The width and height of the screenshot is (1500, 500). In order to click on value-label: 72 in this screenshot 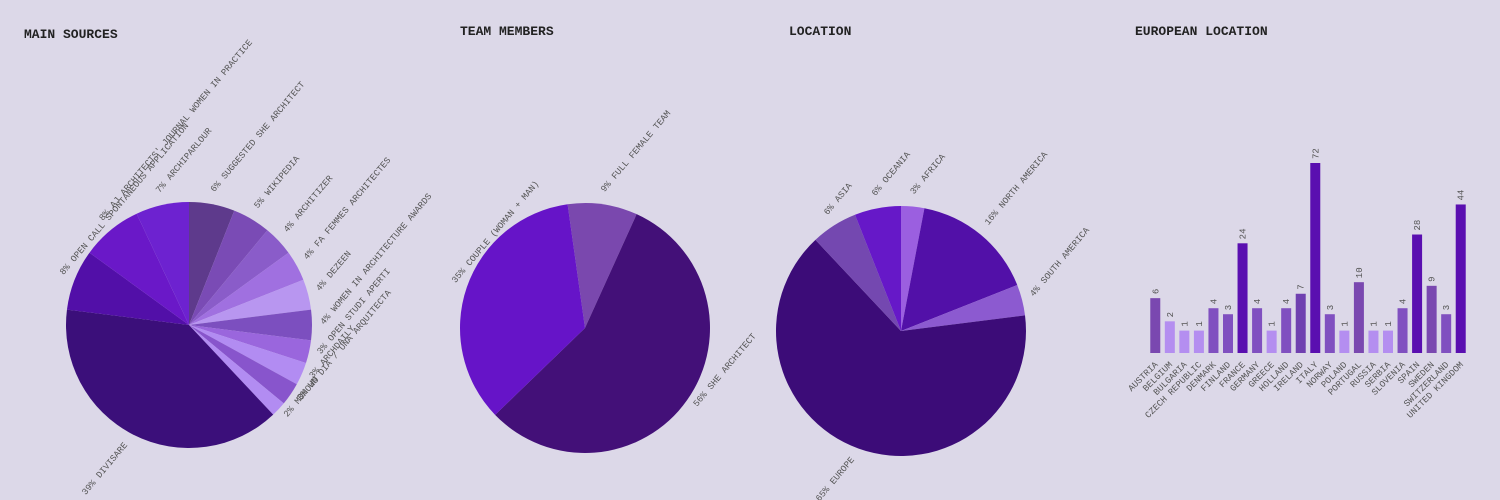, I will do `click(1316, 153)`.